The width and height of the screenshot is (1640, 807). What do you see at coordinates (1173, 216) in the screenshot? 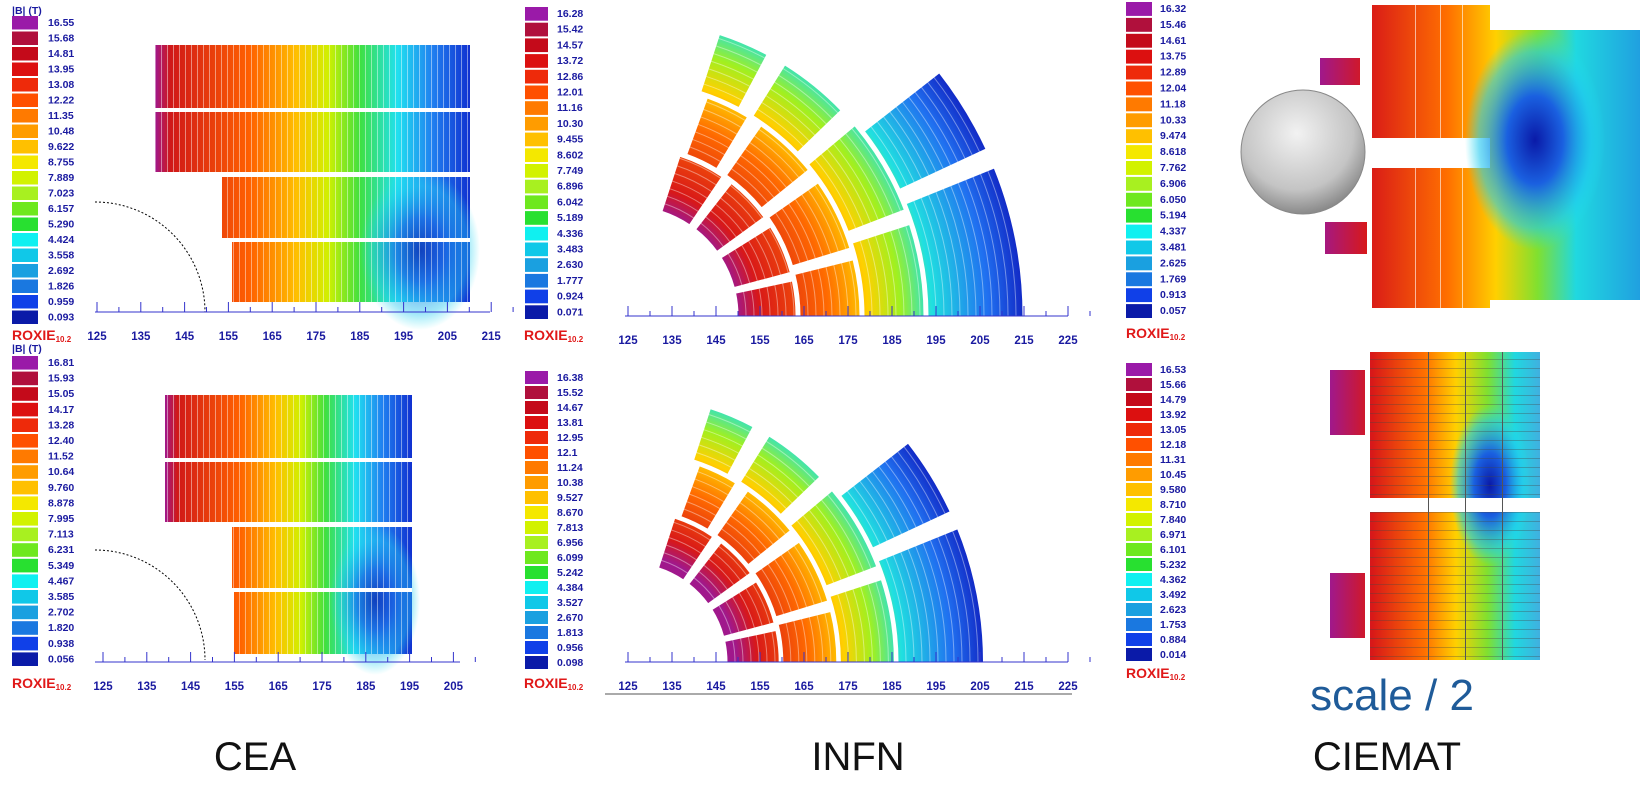
I see `legend-value: 5.194` at bounding box center [1173, 216].